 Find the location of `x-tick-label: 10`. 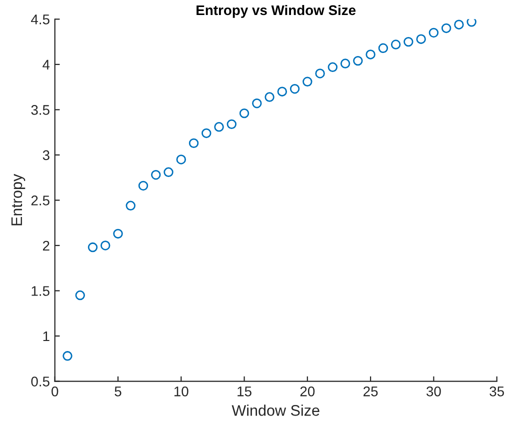

x-tick-label: 10 is located at coordinates (181, 391).